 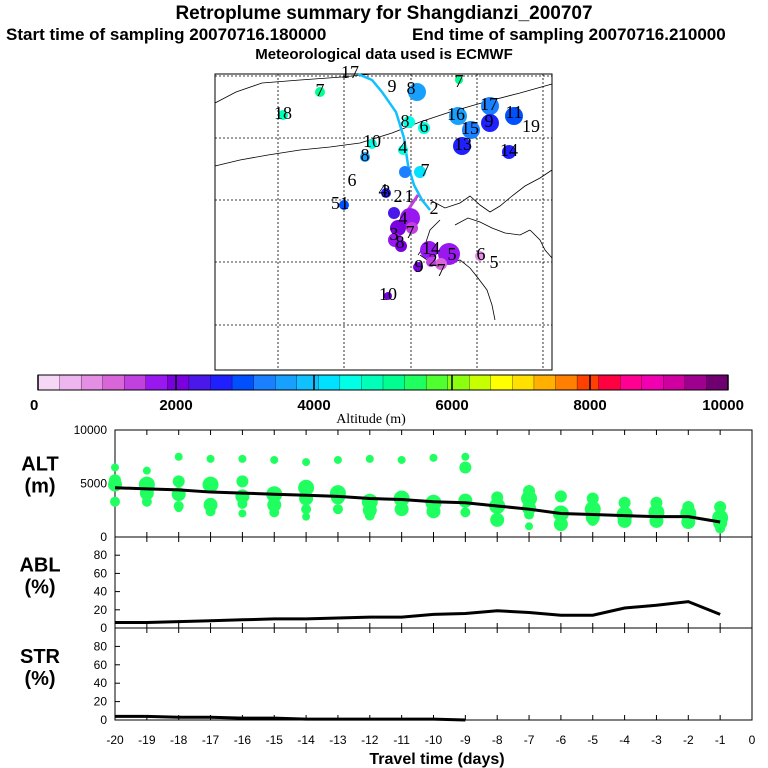 What do you see at coordinates (115, 740) in the screenshot?
I see `x-tick-label: -20` at bounding box center [115, 740].